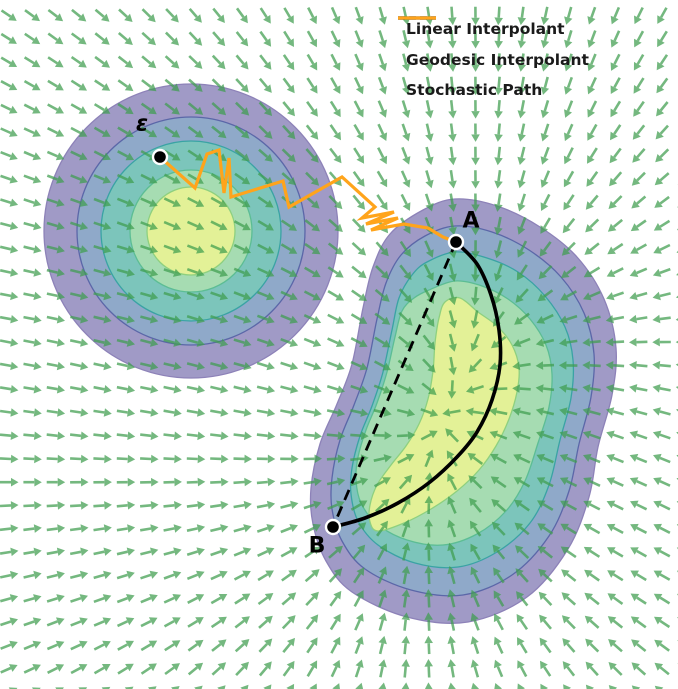 The height and width of the screenshot is (689, 678). What do you see at coordinates (142, 124) in the screenshot?
I see `point-label-epsilon: ε` at bounding box center [142, 124].